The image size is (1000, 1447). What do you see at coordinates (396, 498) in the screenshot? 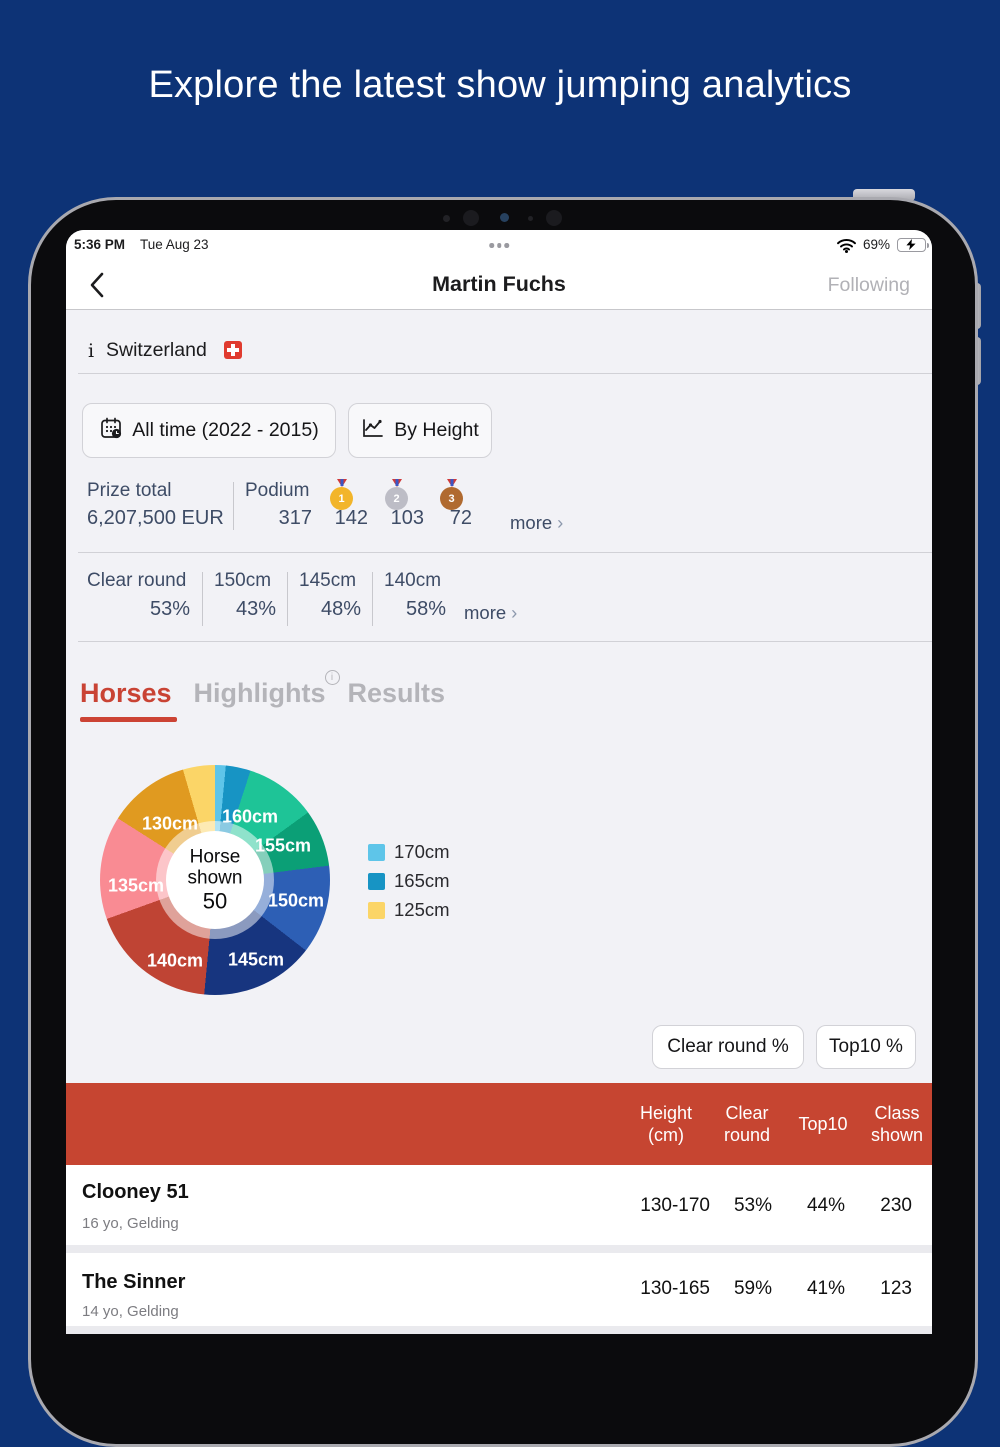
I see `silver-medal-icon: 2` at bounding box center [396, 498].